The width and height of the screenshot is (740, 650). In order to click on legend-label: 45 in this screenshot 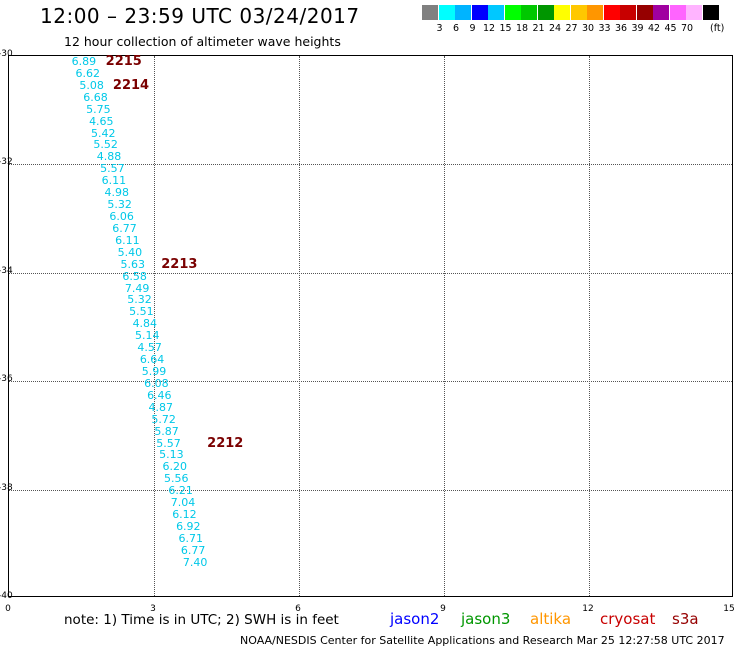, I will do `click(670, 28)`.